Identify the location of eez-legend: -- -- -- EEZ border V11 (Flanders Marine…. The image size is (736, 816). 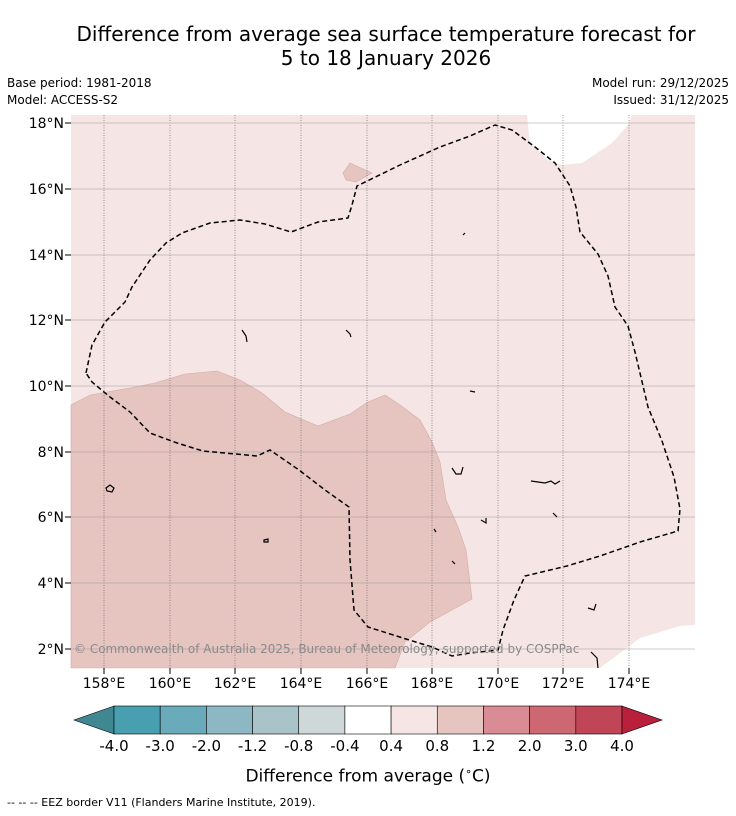
(161, 802).